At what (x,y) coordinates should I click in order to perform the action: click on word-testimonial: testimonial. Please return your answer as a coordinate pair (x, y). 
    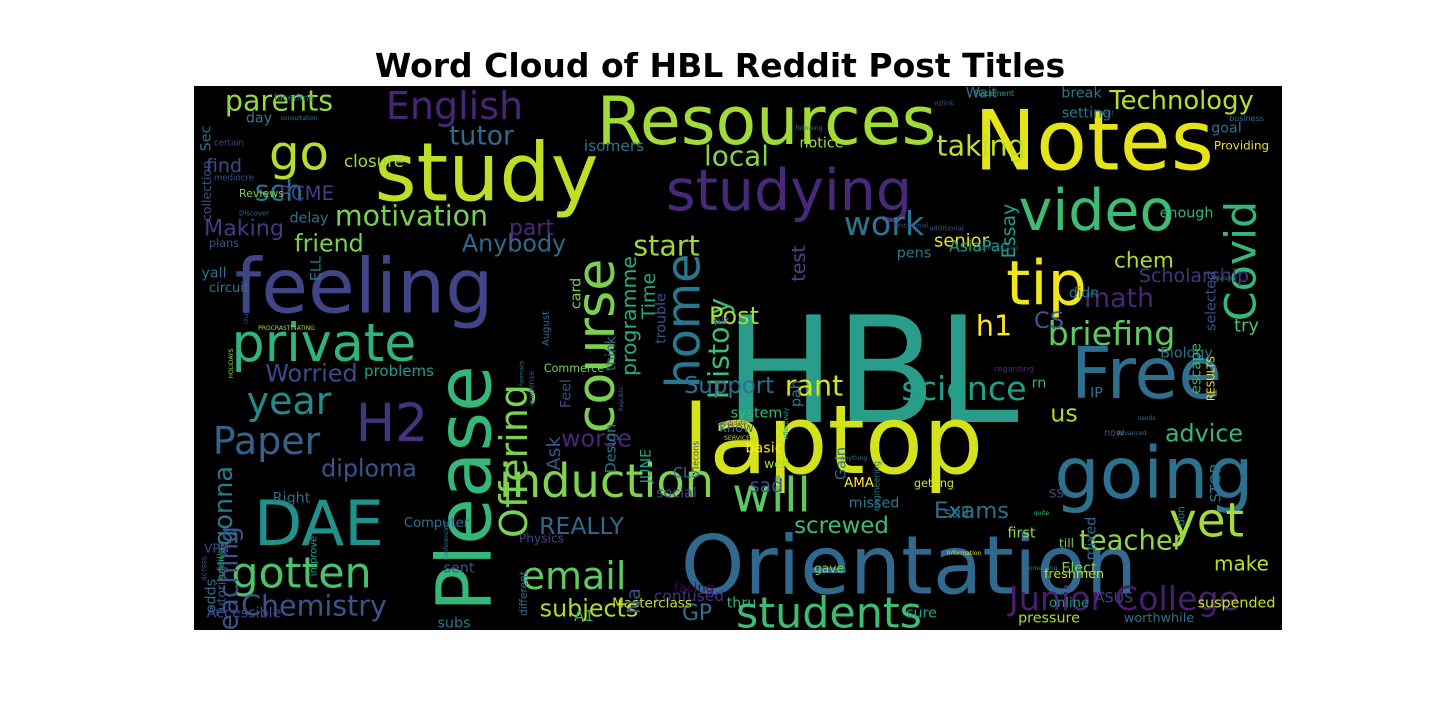
    Looking at the image, I should click on (912, 226).